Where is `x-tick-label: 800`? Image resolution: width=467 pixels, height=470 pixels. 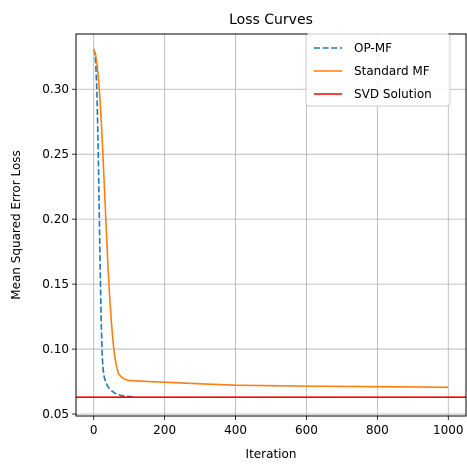 x-tick-label: 800 is located at coordinates (377, 430).